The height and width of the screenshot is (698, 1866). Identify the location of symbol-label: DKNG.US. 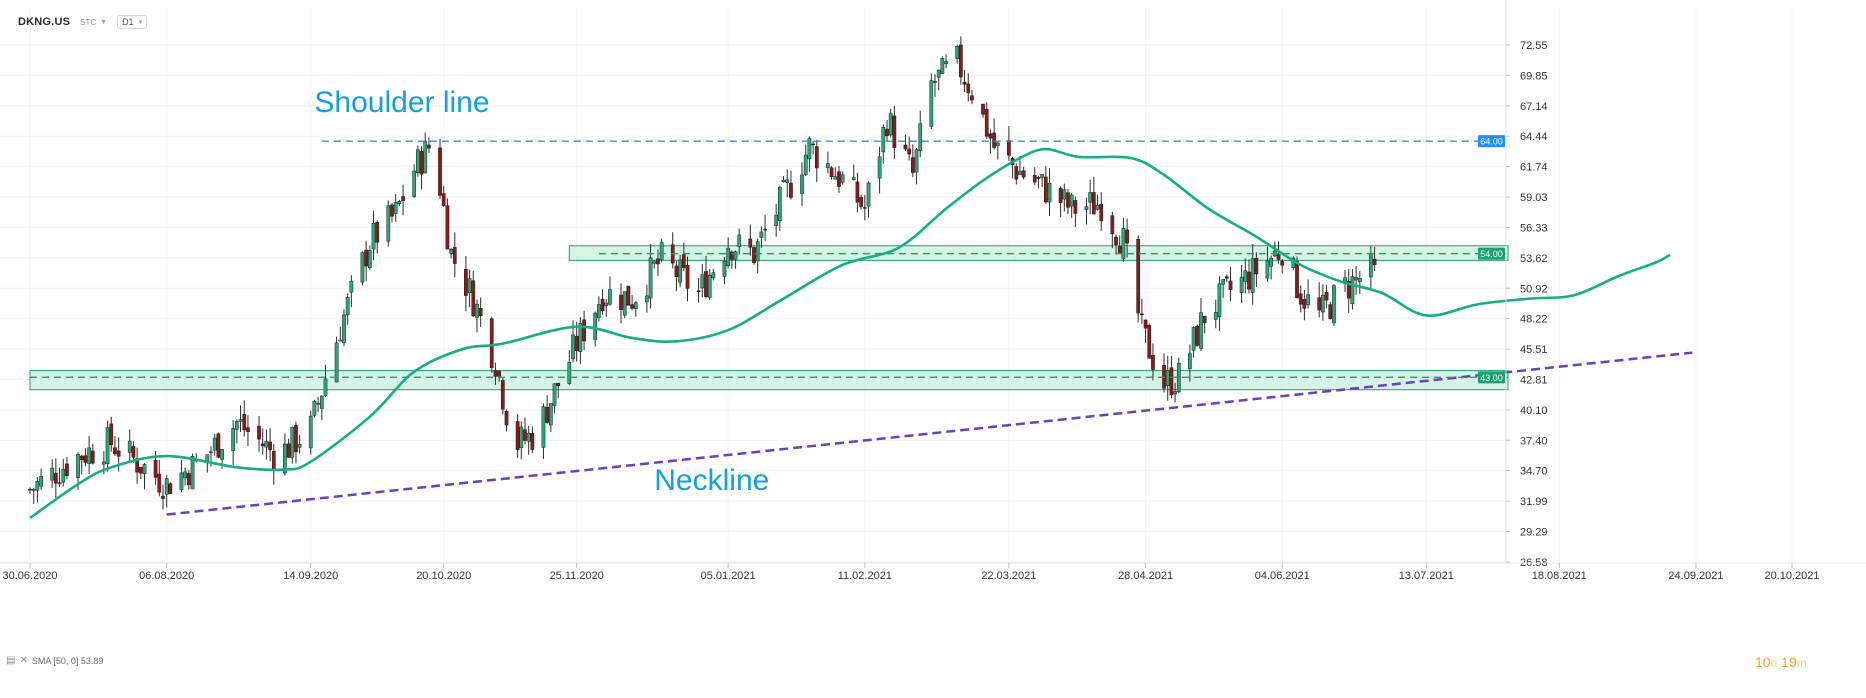
(44, 22).